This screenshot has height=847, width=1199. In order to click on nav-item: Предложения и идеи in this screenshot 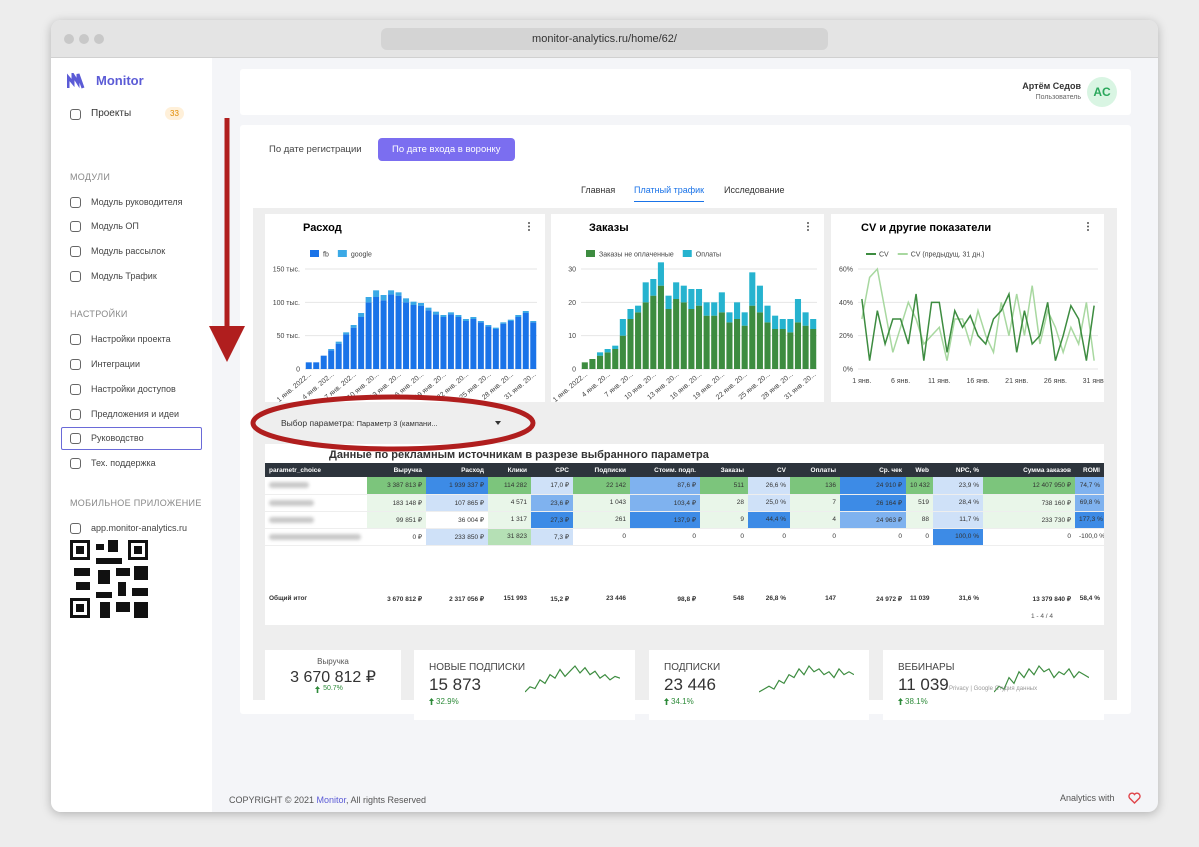, I will do `click(135, 414)`.